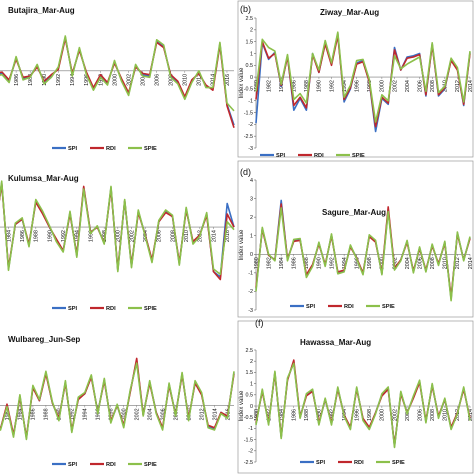  I want to click on y-axis-label: Index value, so click(242, 405).